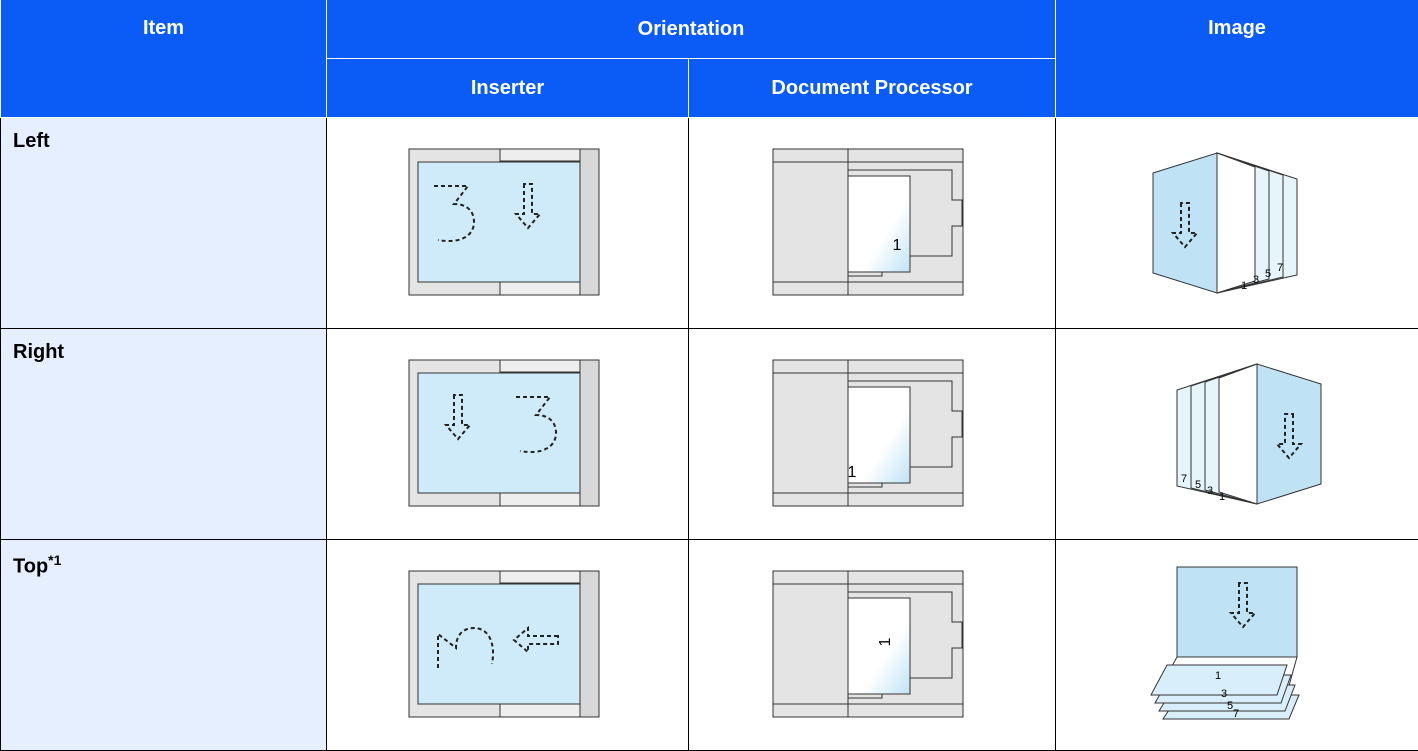  What do you see at coordinates (691, 29) in the screenshot?
I see `header-orientation: Orientation` at bounding box center [691, 29].